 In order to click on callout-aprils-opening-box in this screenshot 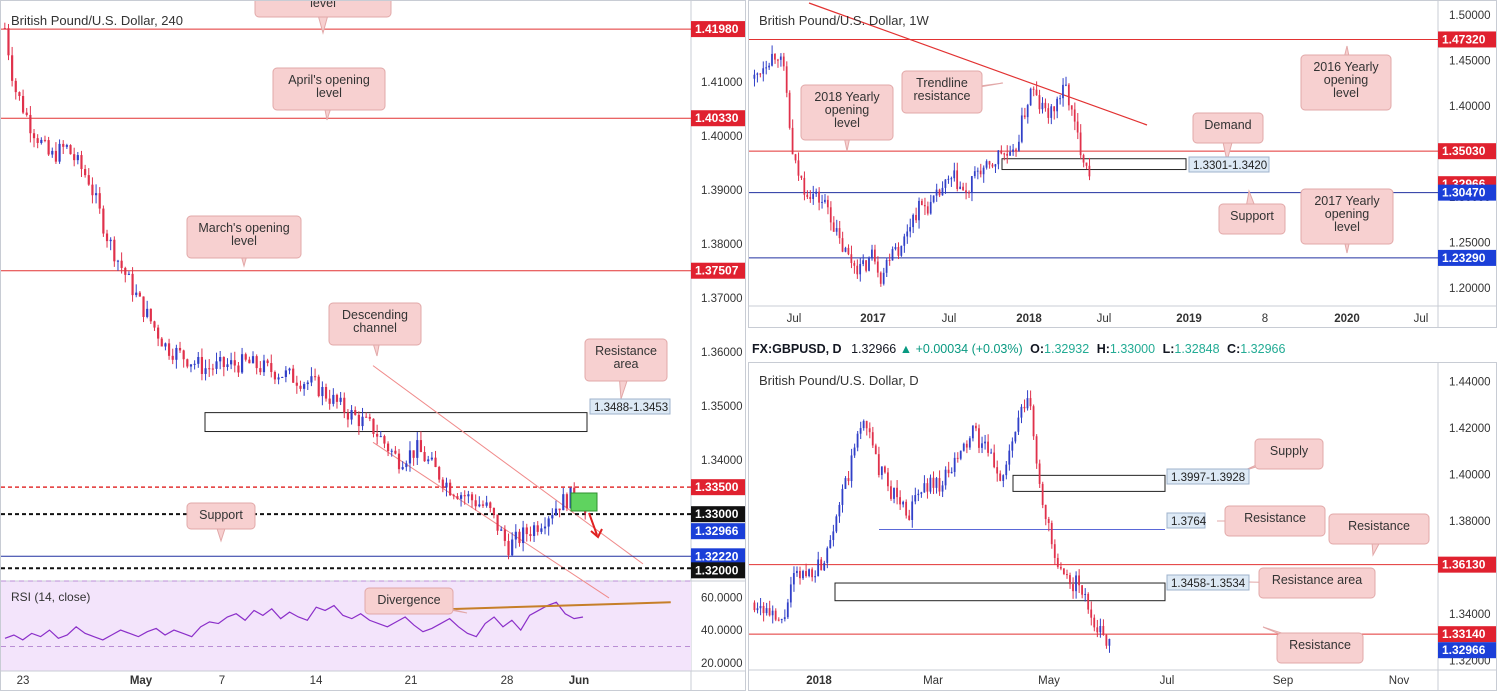, I will do `click(329, 89)`.